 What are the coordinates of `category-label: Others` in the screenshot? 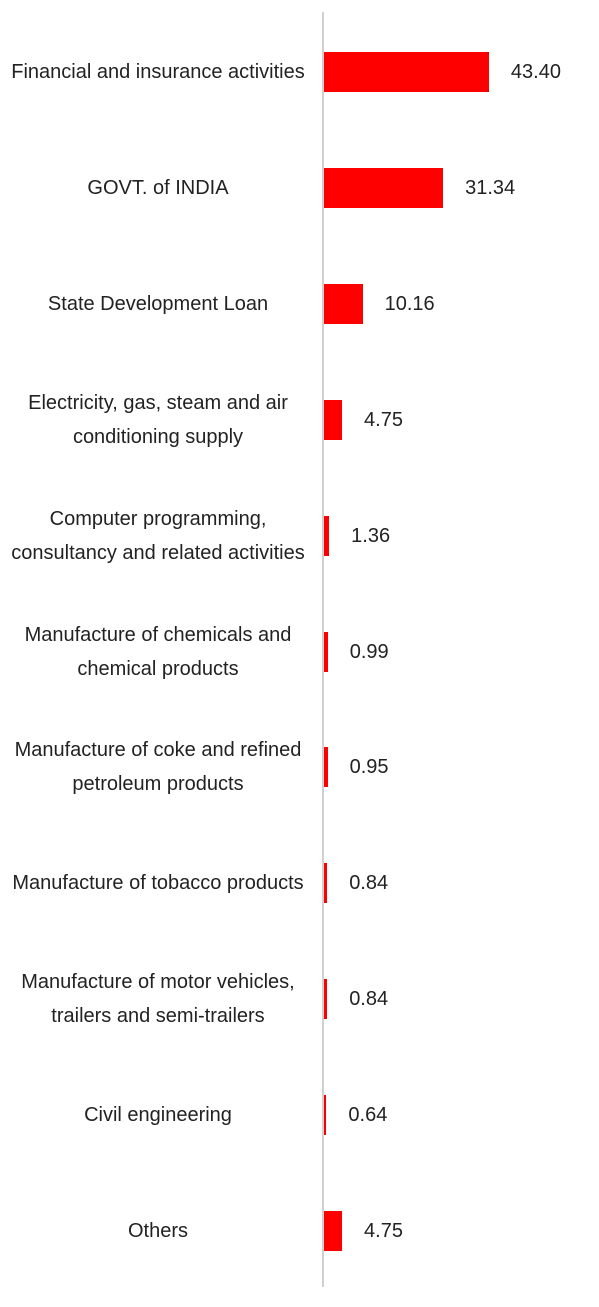 It's located at (158, 1231).